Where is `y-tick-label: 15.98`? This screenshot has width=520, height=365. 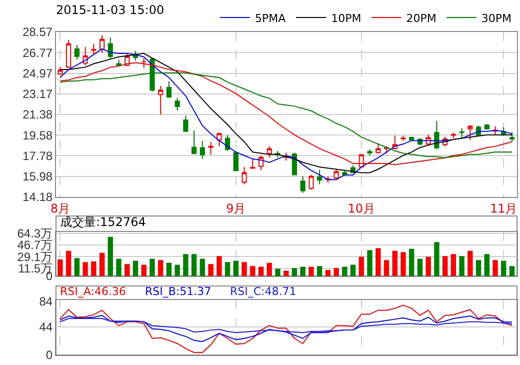 y-tick-label: 15.98 is located at coordinates (37, 177).